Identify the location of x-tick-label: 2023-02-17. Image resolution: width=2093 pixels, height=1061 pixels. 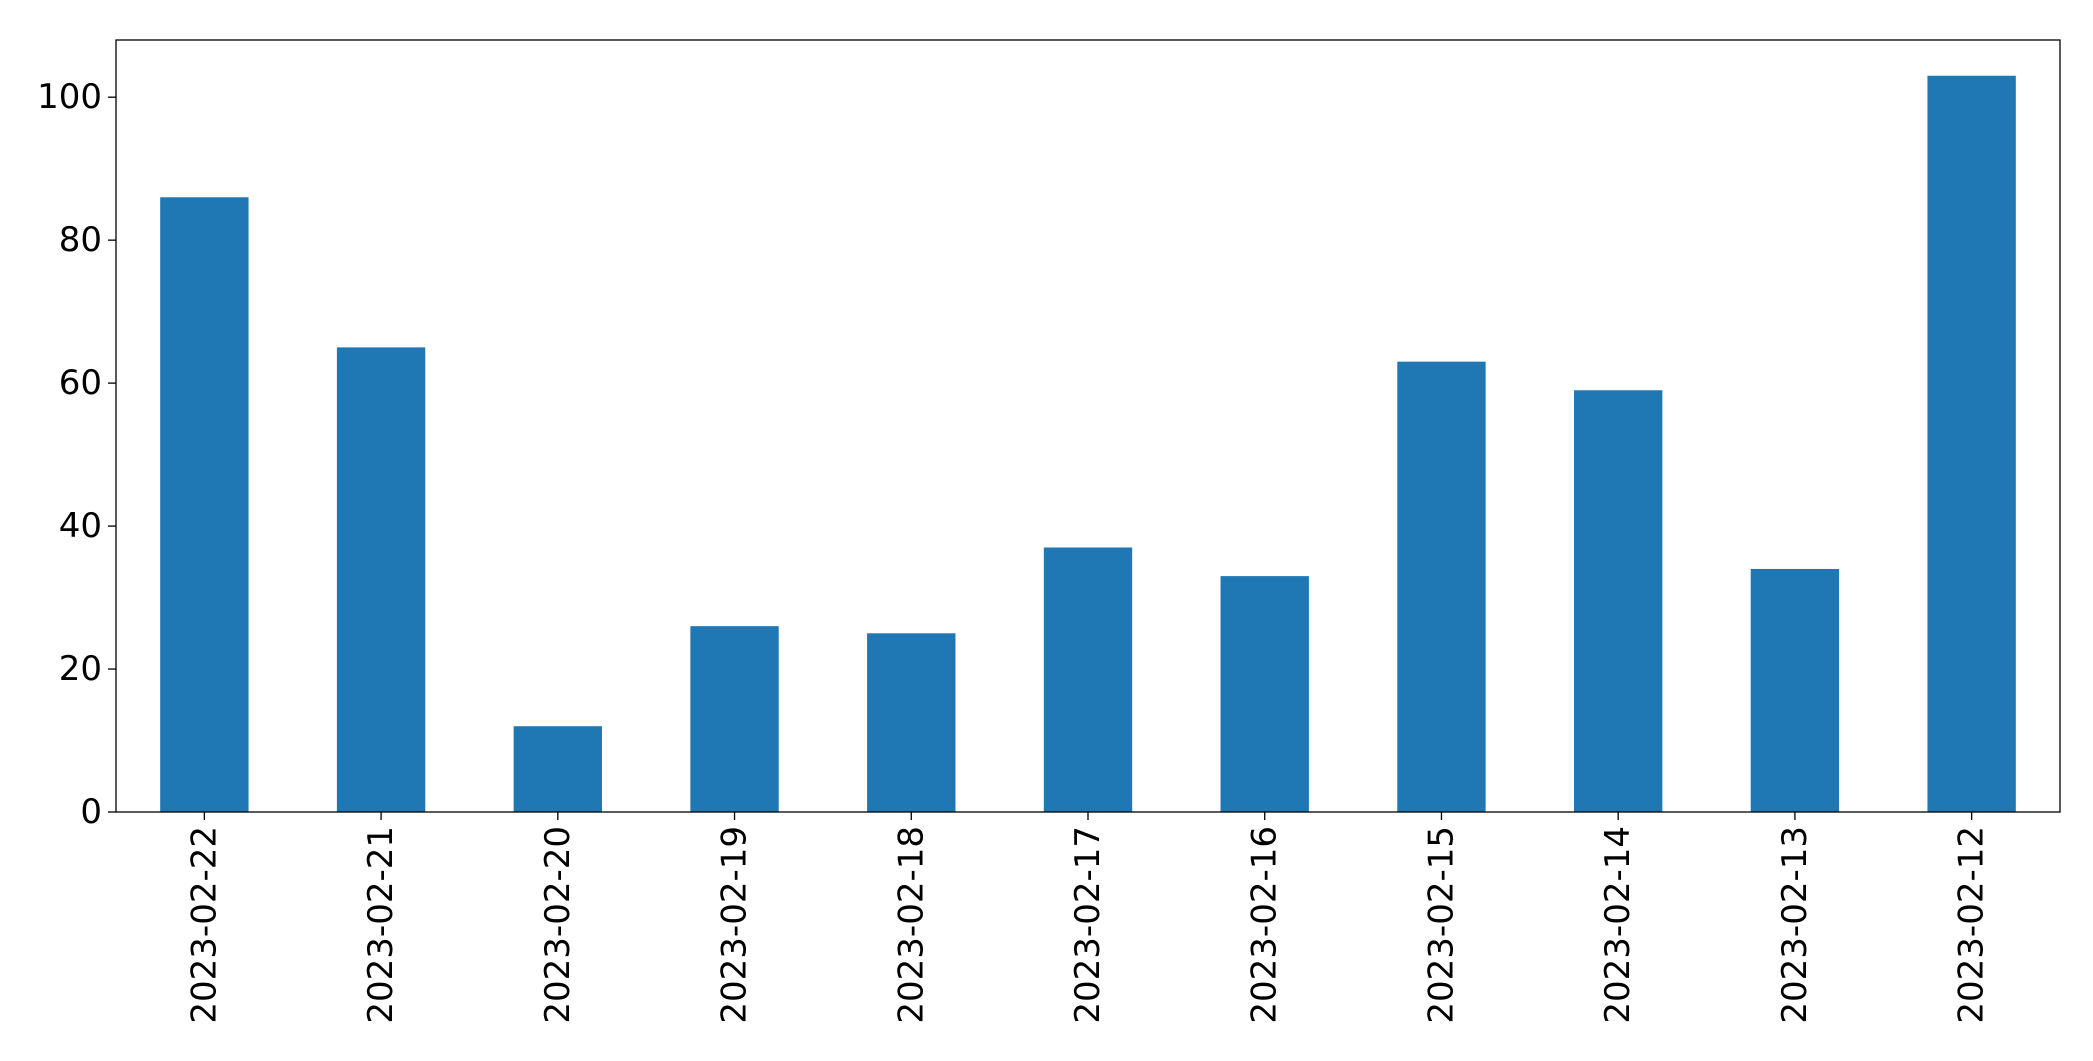
(1088, 925).